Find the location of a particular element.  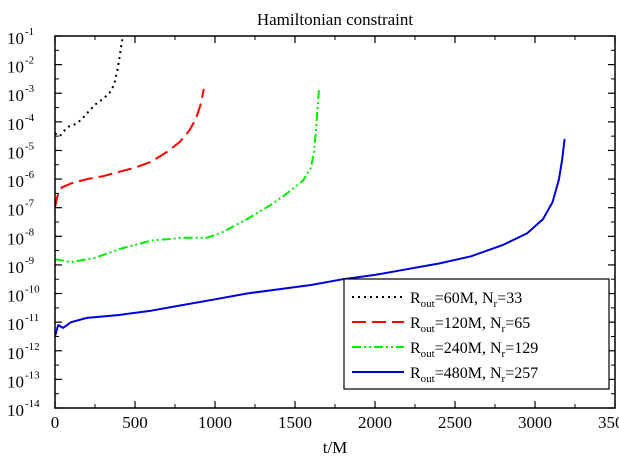

y-tick-label: 10 -10 is located at coordinates (23, 295).